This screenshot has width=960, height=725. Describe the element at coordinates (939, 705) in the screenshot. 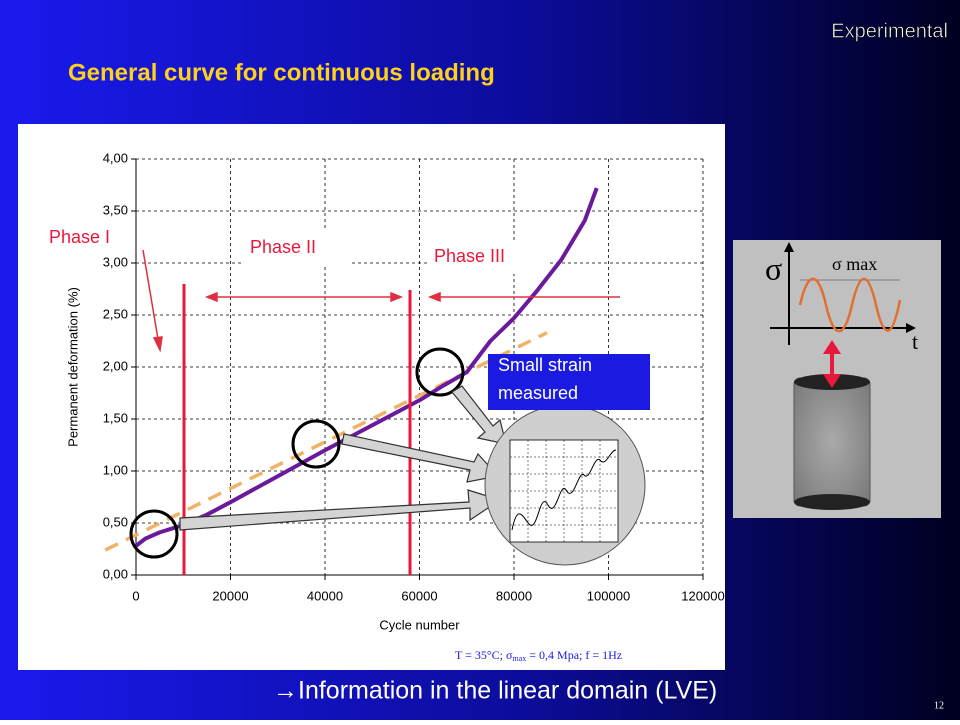

I see `page-number: 12` at that location.